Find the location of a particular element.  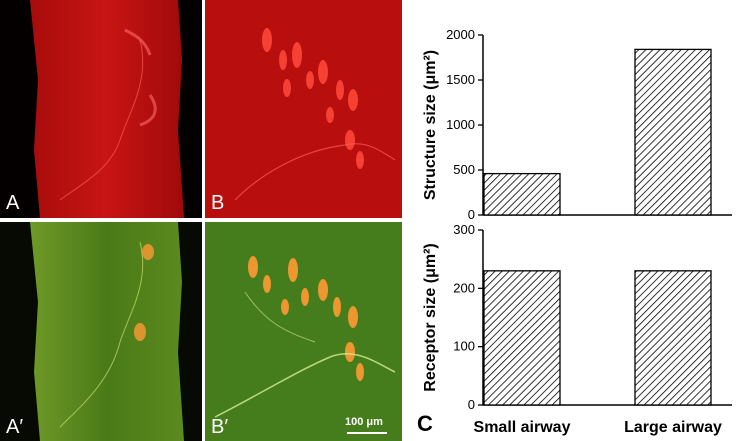

panel-label-b-prime: B′ is located at coordinates (220, 427).